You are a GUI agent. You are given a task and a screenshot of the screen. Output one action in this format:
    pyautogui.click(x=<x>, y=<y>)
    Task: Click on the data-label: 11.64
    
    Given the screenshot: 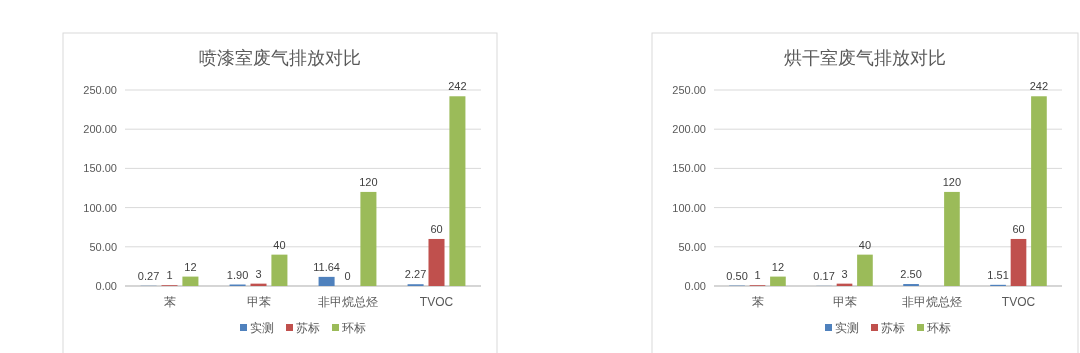 What is the action you would take?
    pyautogui.click(x=326, y=266)
    